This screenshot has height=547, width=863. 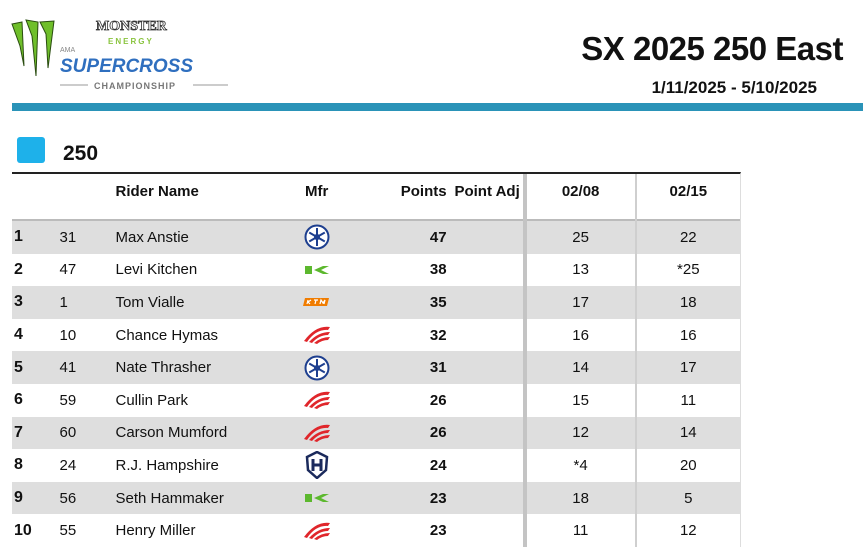 I want to click on rider-number: 10, so click(x=68, y=335).